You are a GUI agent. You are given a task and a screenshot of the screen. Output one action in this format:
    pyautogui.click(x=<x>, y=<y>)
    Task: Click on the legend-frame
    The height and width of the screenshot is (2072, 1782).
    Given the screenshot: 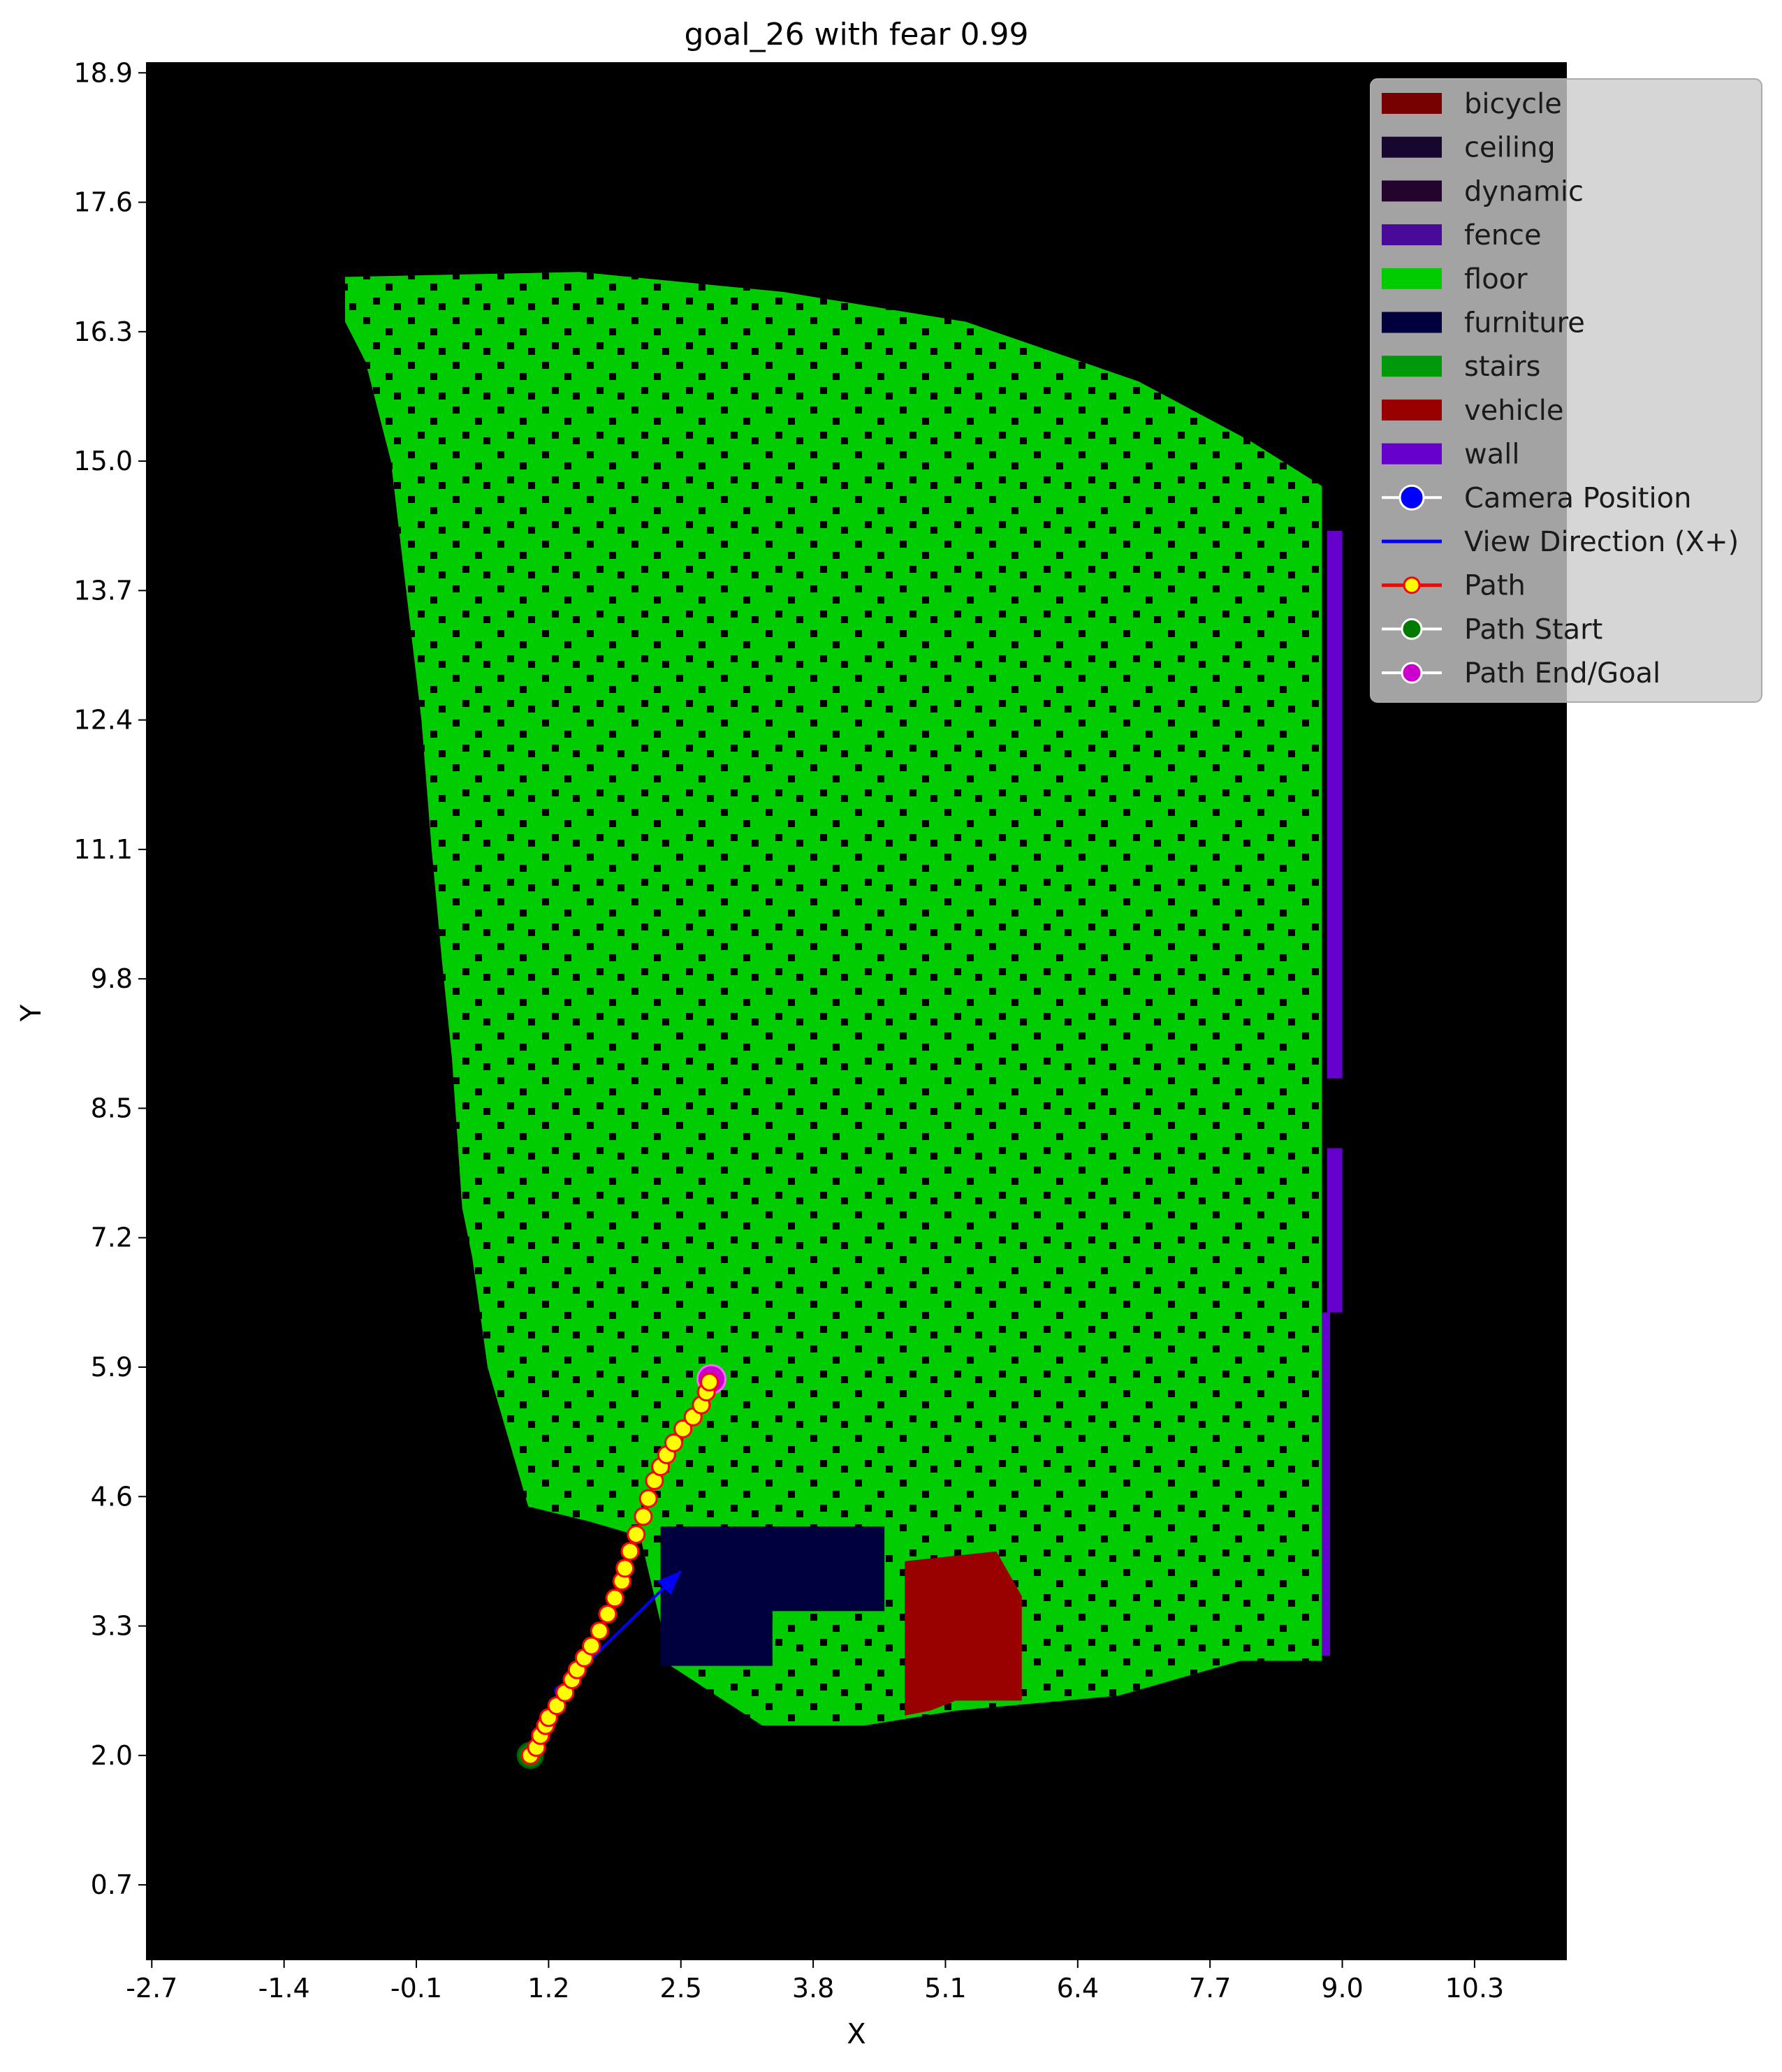 What is the action you would take?
    pyautogui.click(x=1566, y=391)
    